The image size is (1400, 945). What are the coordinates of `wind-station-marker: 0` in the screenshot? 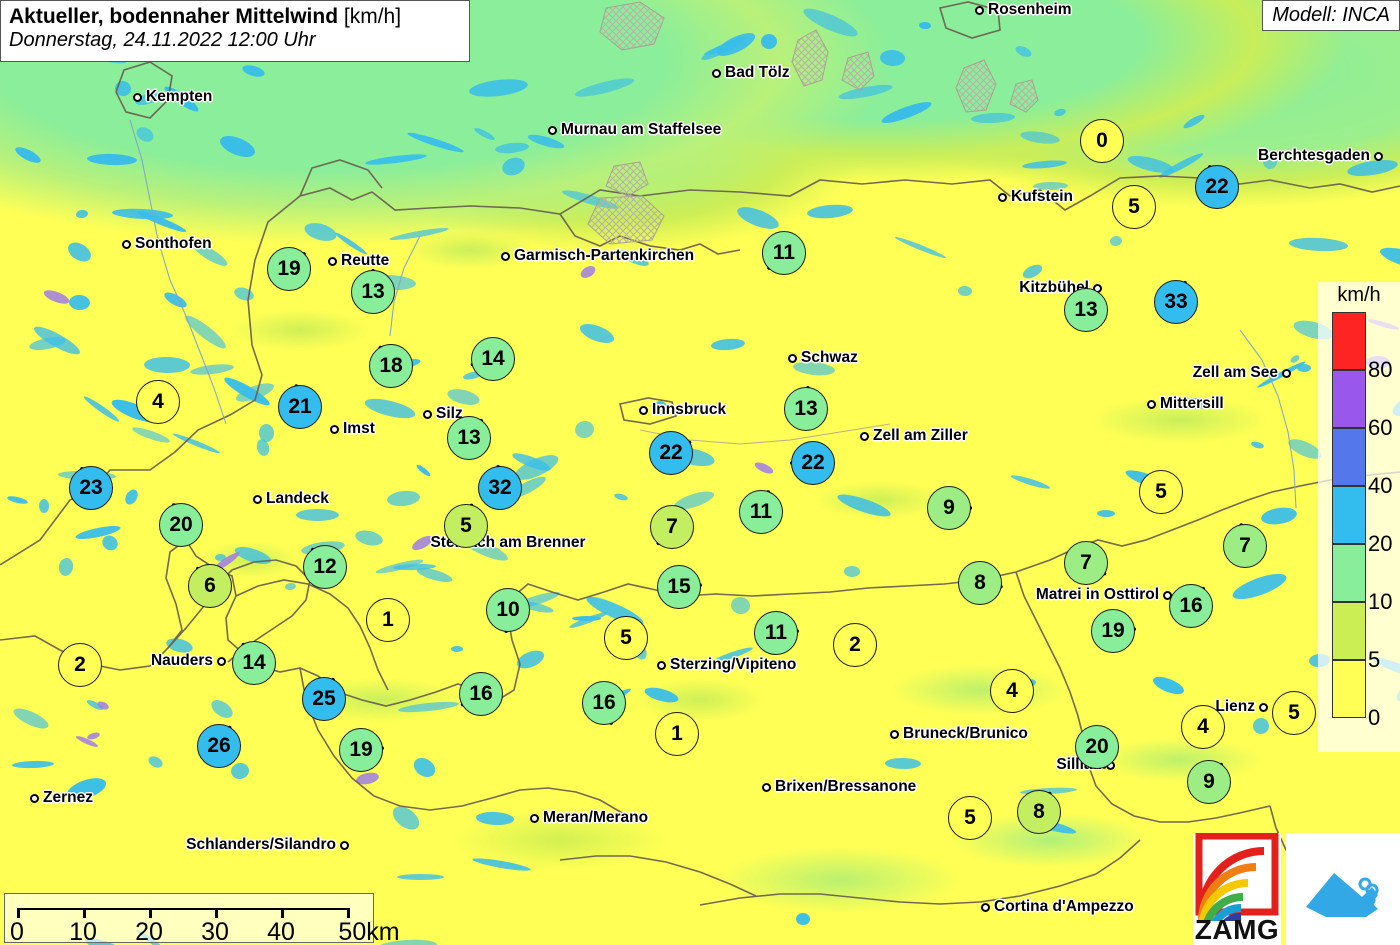 It's located at (1102, 141).